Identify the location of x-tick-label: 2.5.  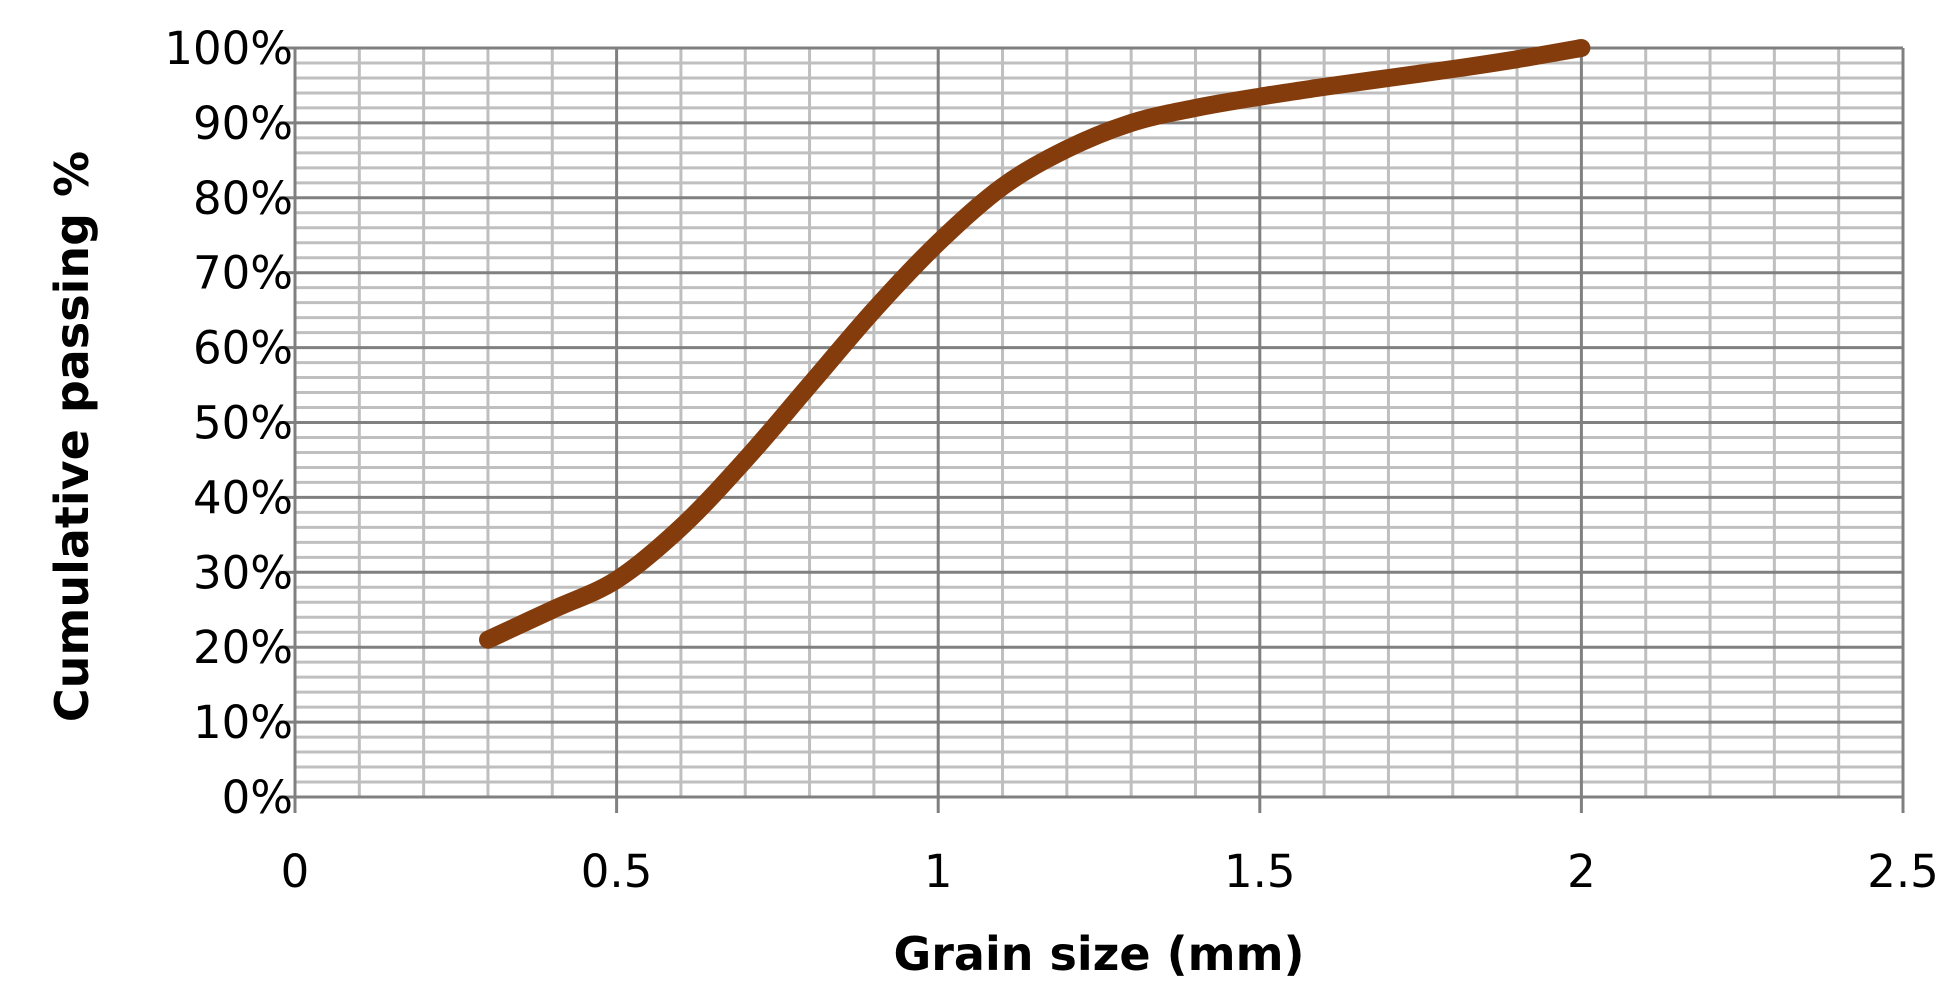
(1903, 871).